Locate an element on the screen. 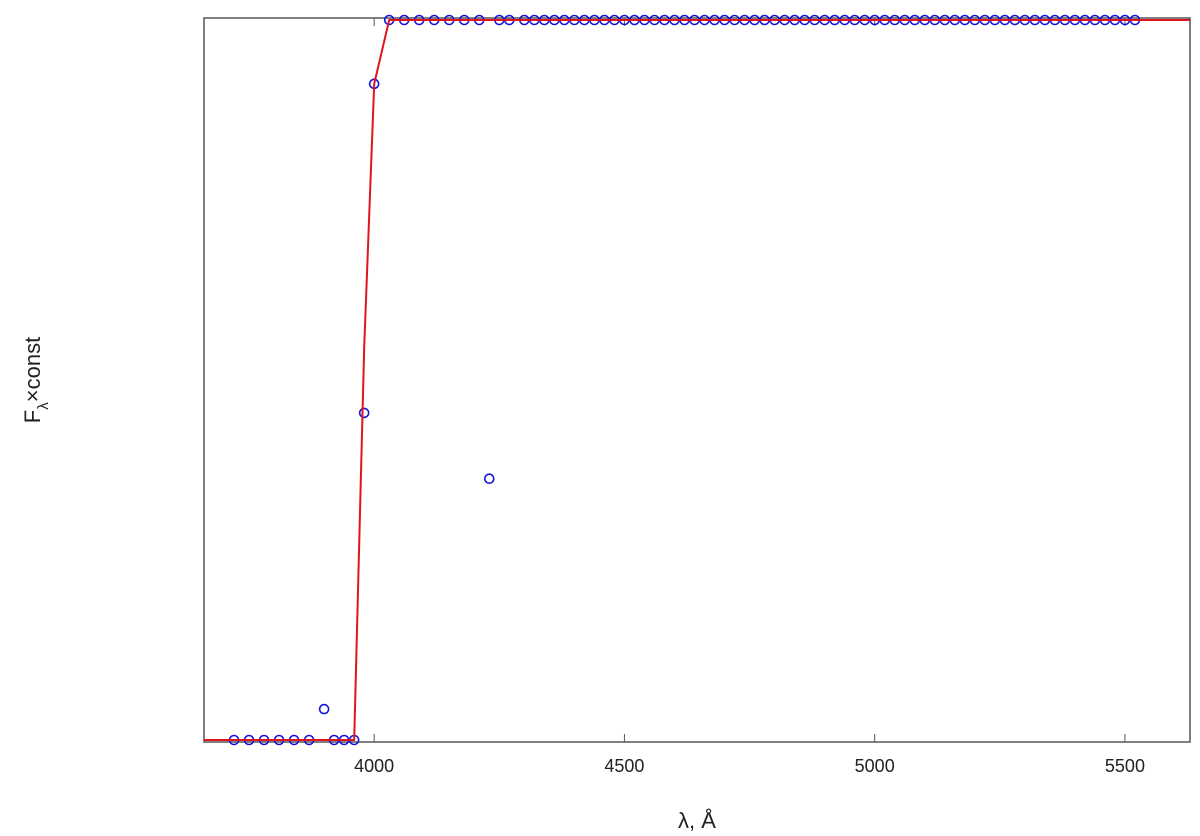  y-axis-label: Fλ×const is located at coordinates (36, 380).